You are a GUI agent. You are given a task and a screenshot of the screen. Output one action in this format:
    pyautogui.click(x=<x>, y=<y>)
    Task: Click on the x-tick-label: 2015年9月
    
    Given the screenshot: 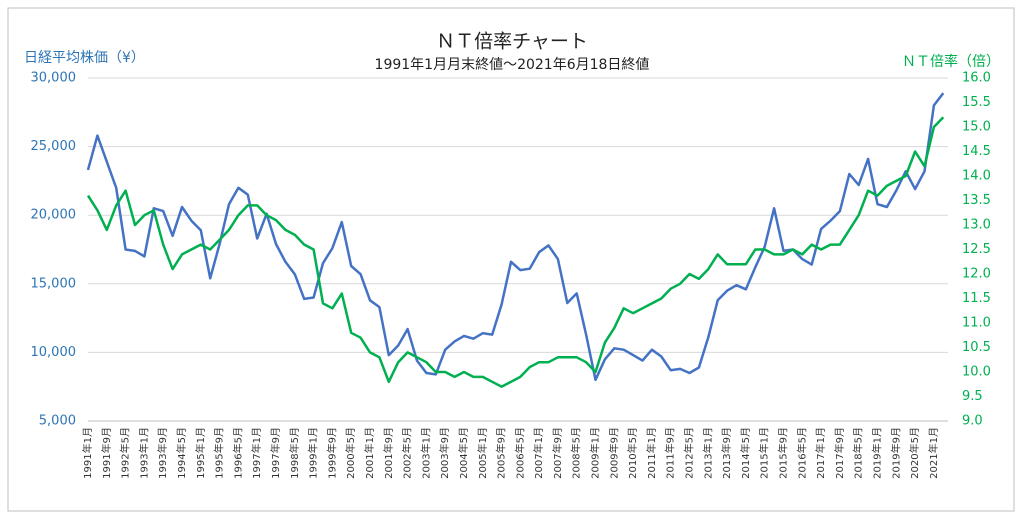 What is the action you would take?
    pyautogui.click(x=783, y=453)
    